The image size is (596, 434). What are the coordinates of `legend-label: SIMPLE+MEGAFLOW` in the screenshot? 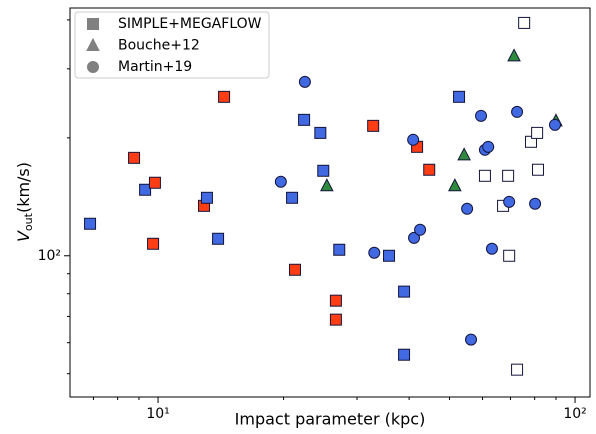 It's located at (190, 24).